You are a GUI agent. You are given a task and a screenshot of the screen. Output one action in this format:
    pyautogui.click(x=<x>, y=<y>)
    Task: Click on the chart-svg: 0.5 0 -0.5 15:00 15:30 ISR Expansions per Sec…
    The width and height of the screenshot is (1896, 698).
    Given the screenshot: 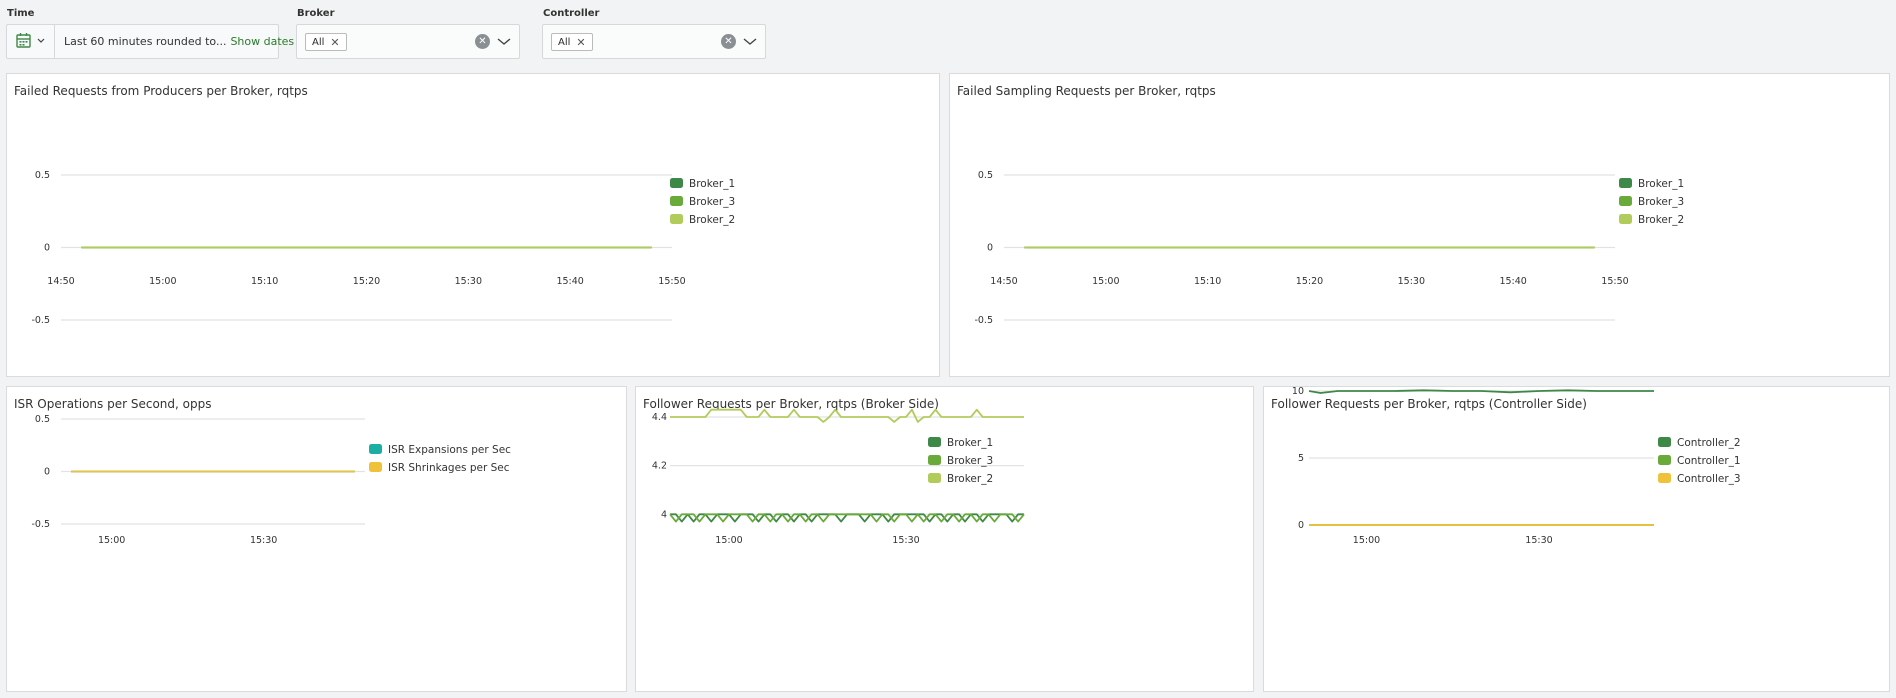 What is the action you would take?
    pyautogui.click(x=271, y=480)
    